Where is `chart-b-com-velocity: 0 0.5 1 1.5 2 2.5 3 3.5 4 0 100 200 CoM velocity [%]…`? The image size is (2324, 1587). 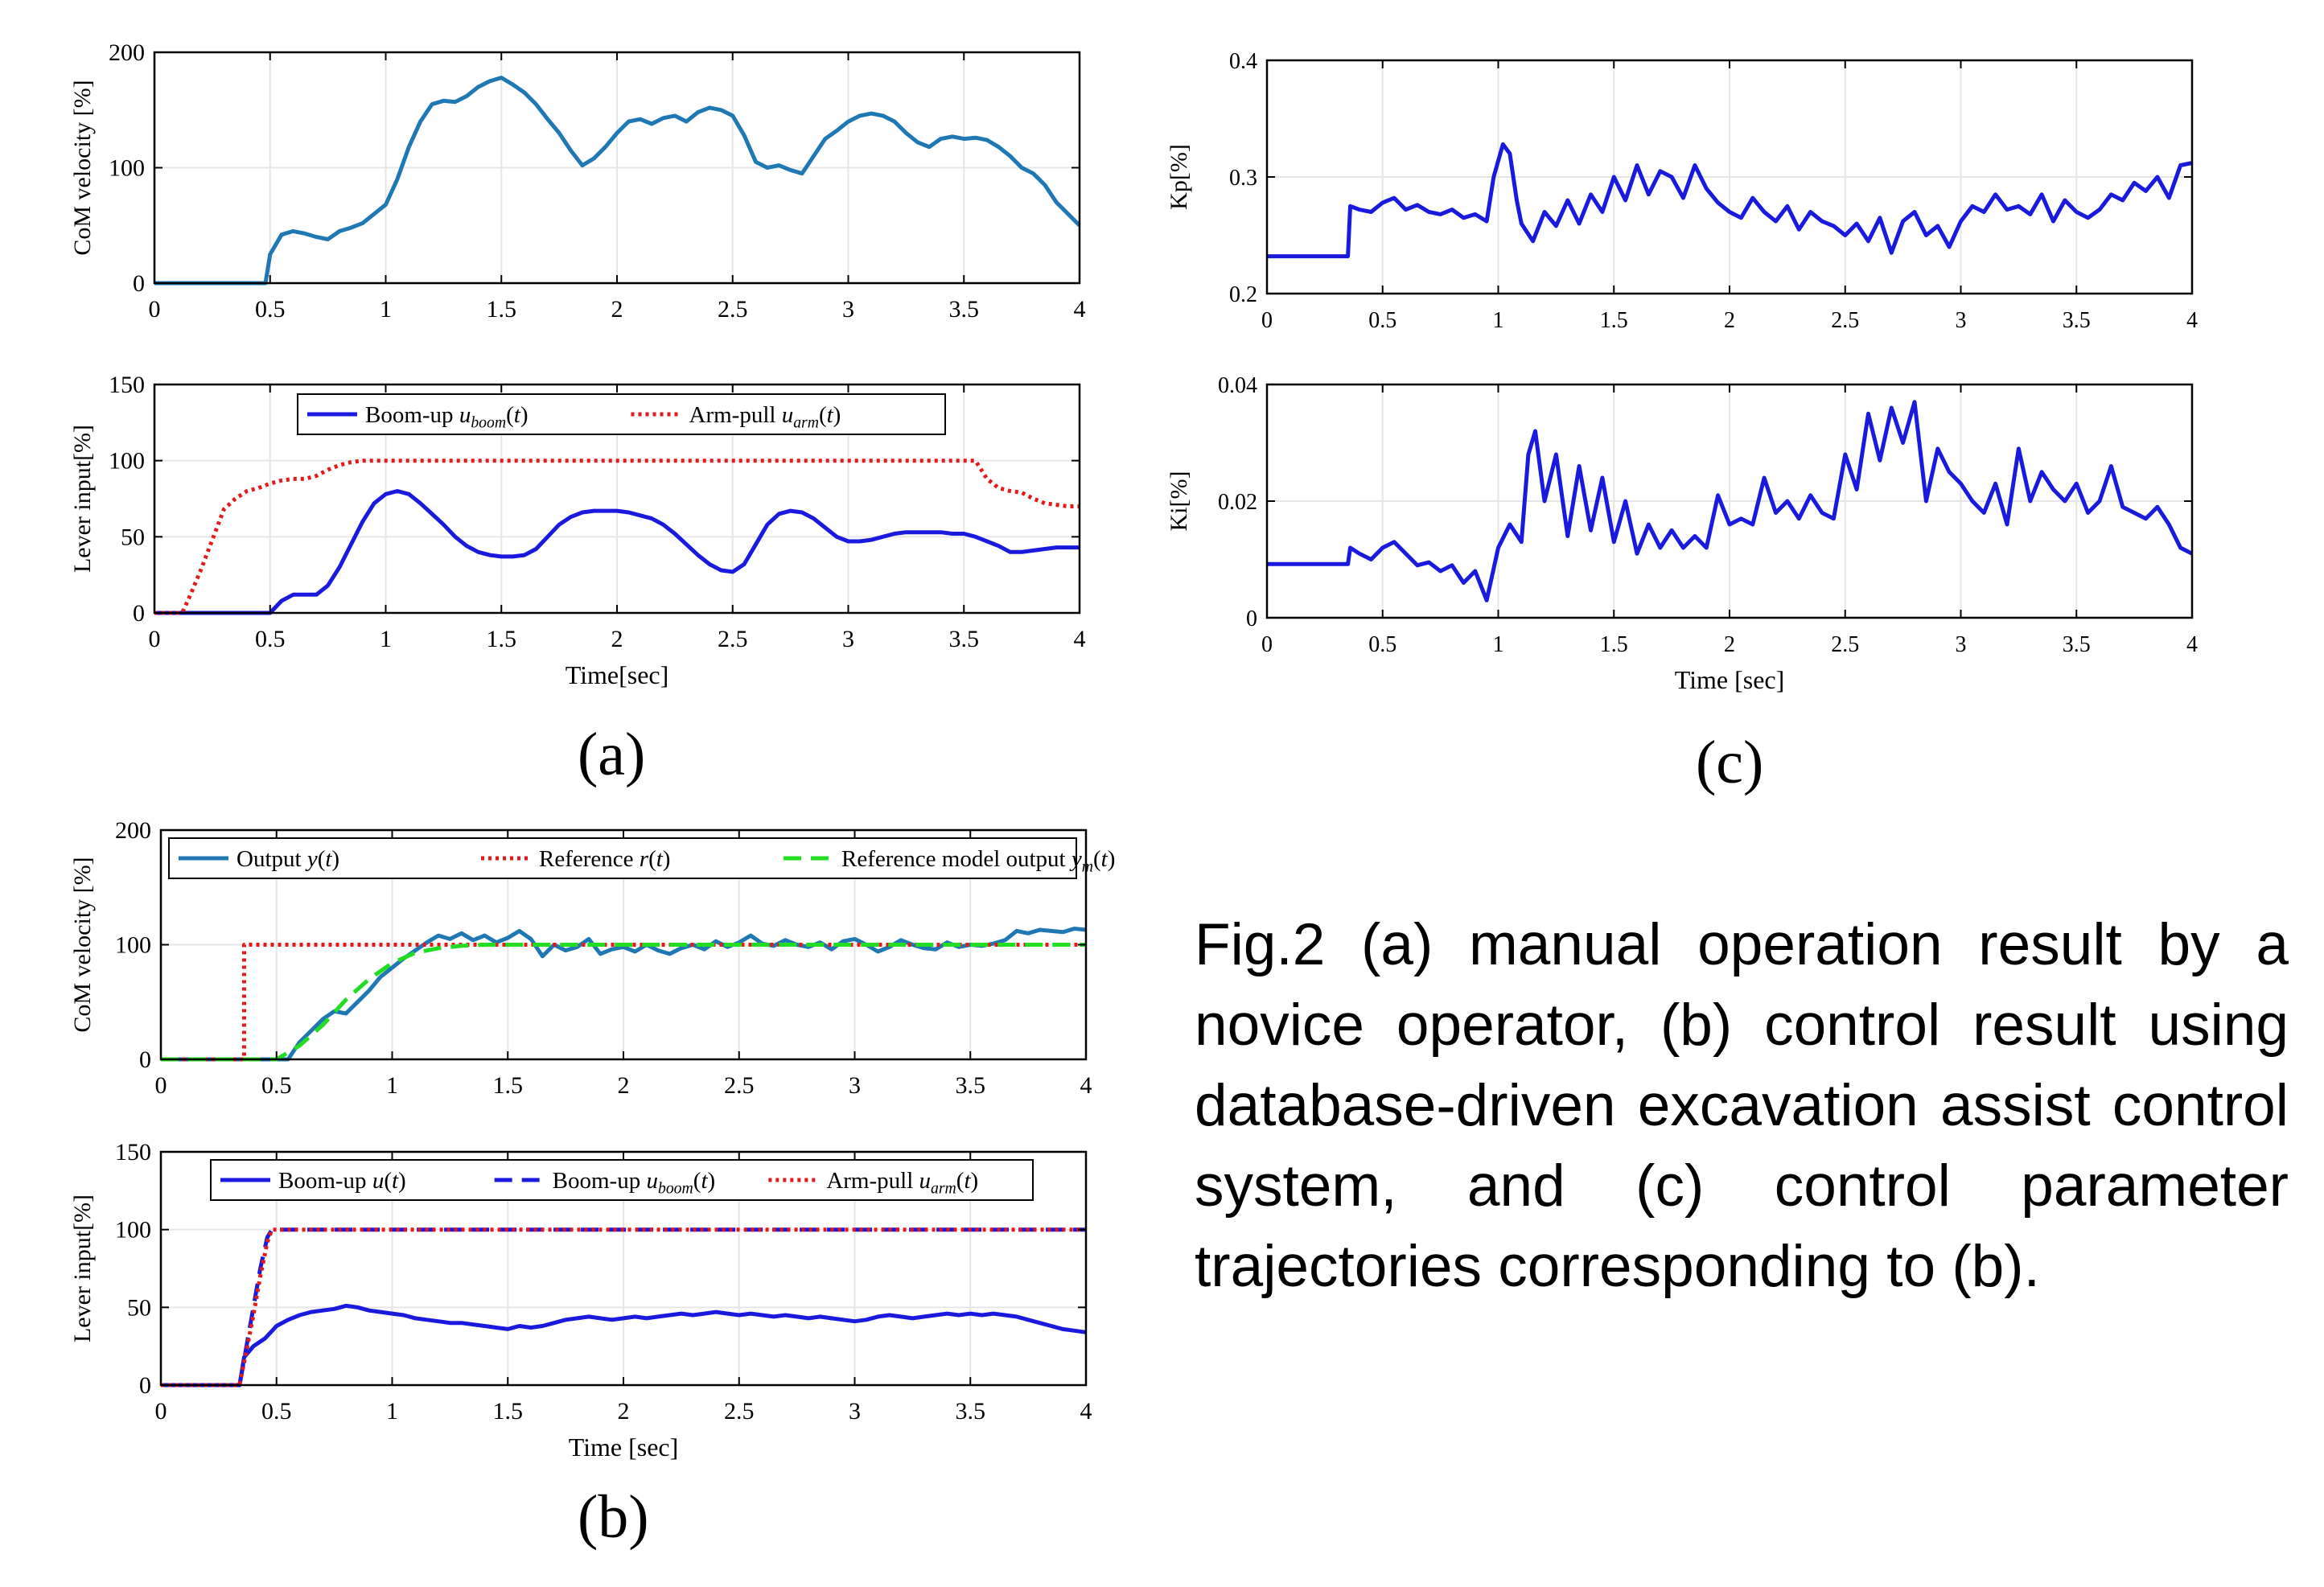 chart-b-com-velocity: 0 0.5 1 1.5 2 2.5 3 3.5 4 0 100 200 CoM velocity [%]… is located at coordinates (592, 958).